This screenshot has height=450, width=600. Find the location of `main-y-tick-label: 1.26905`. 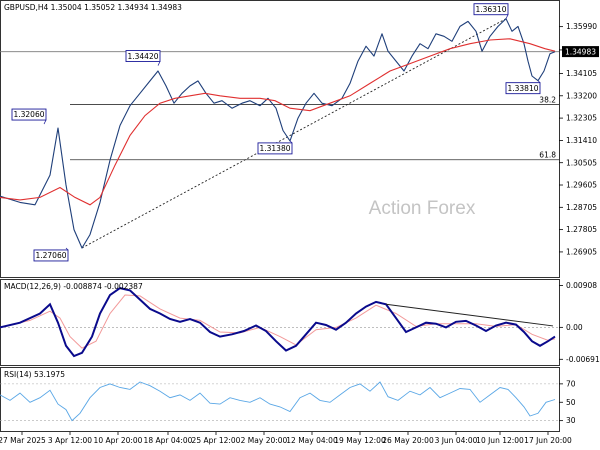

main-y-tick-label: 1.26905 is located at coordinates (581, 252).